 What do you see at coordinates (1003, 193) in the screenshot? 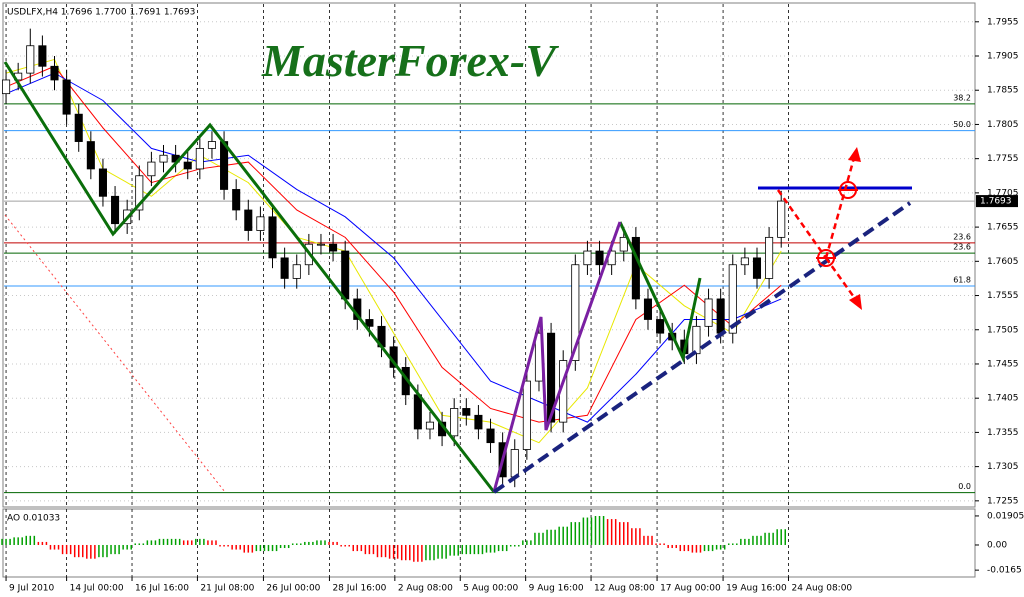
I see `y-tick-label: 1.7705` at bounding box center [1003, 193].